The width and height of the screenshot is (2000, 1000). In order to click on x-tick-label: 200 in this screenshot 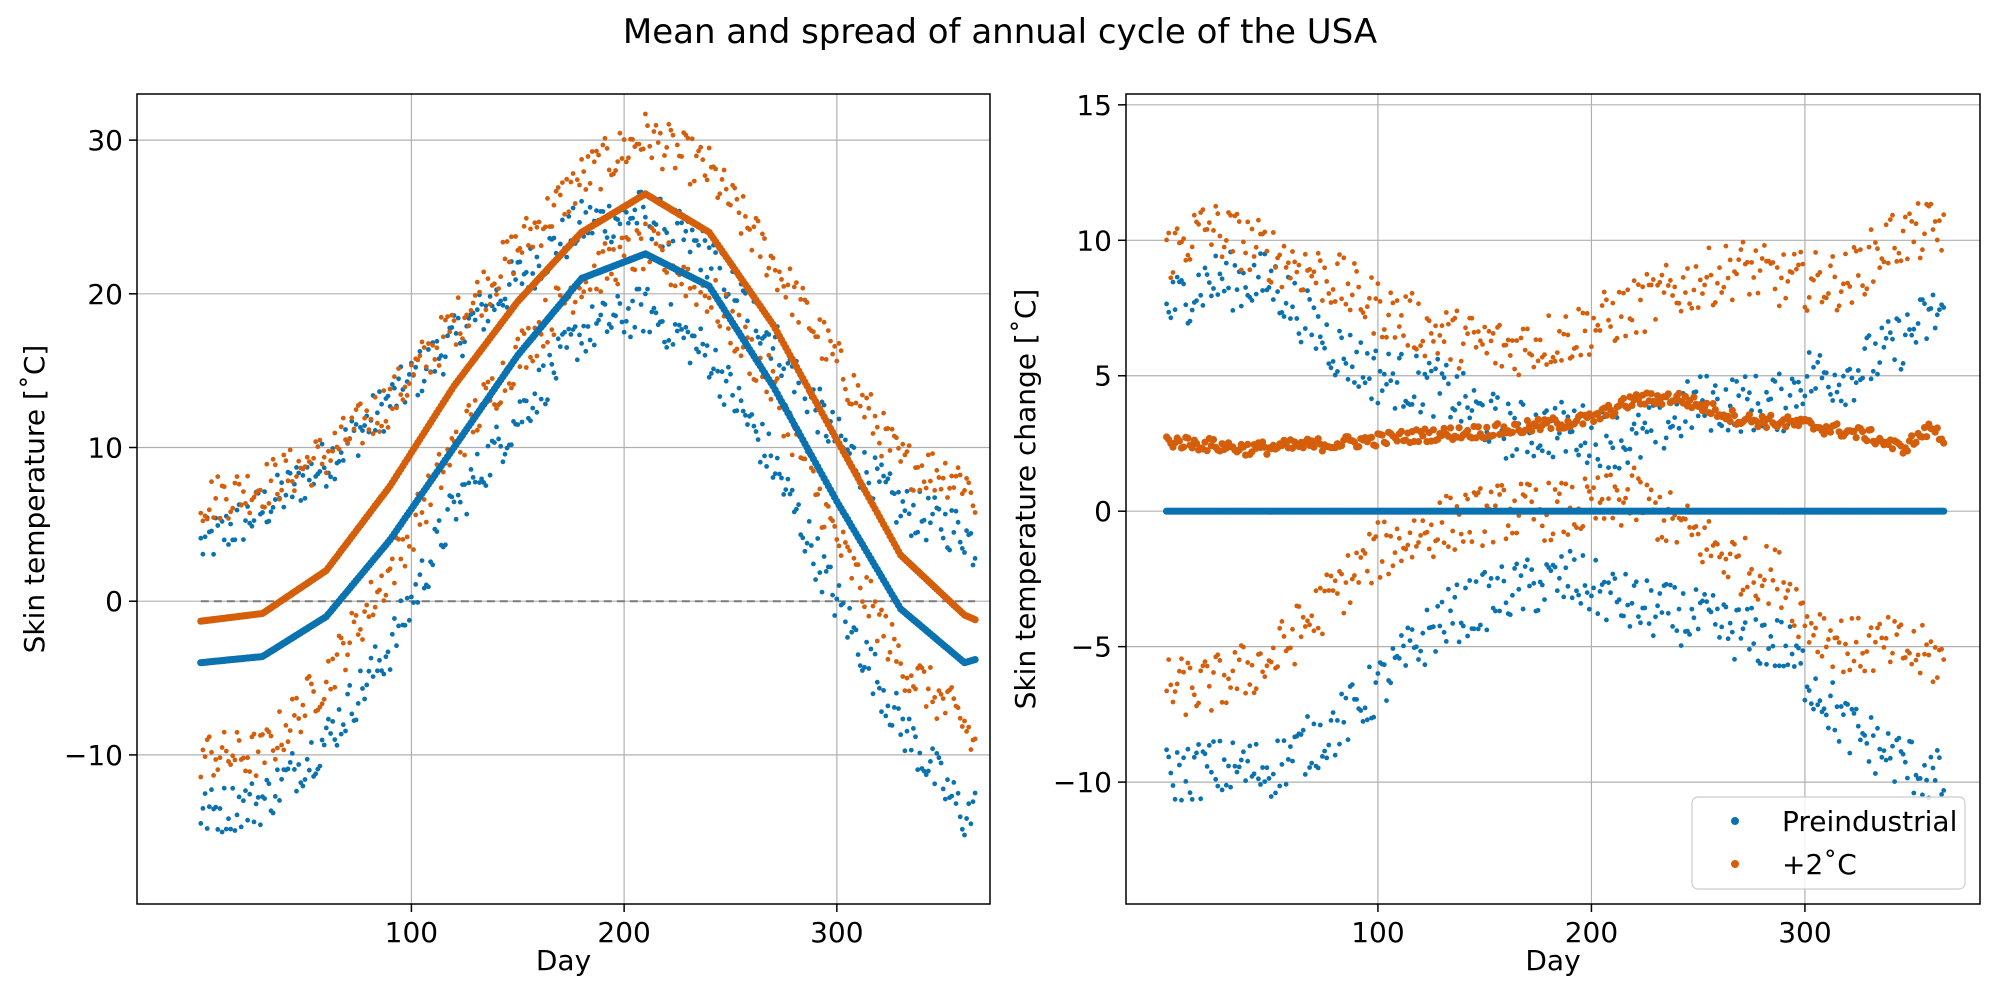, I will do `click(1591, 932)`.